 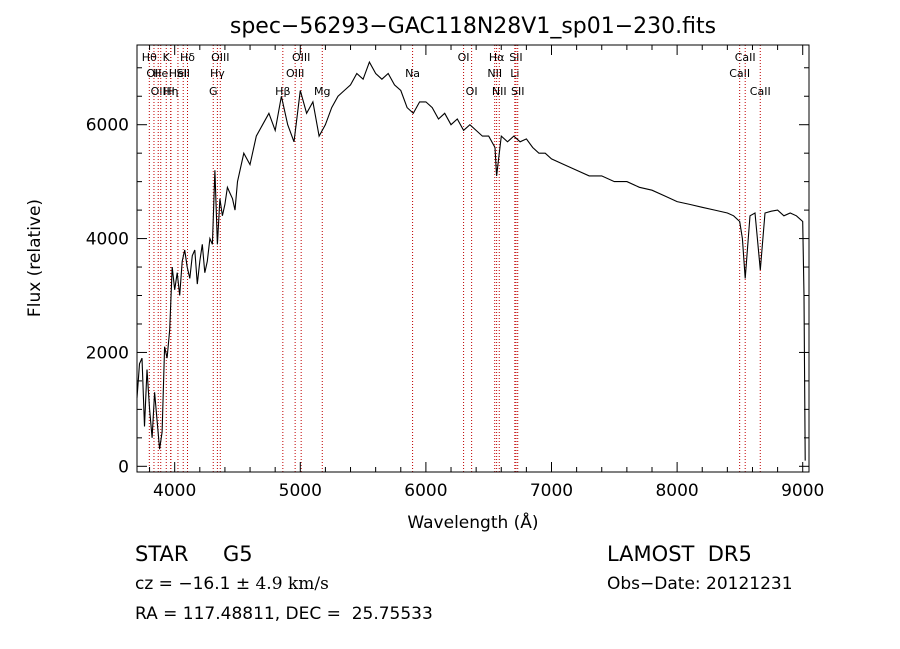 What do you see at coordinates (149, 57) in the screenshot?
I see `spectral-line-label: Hθ` at bounding box center [149, 57].